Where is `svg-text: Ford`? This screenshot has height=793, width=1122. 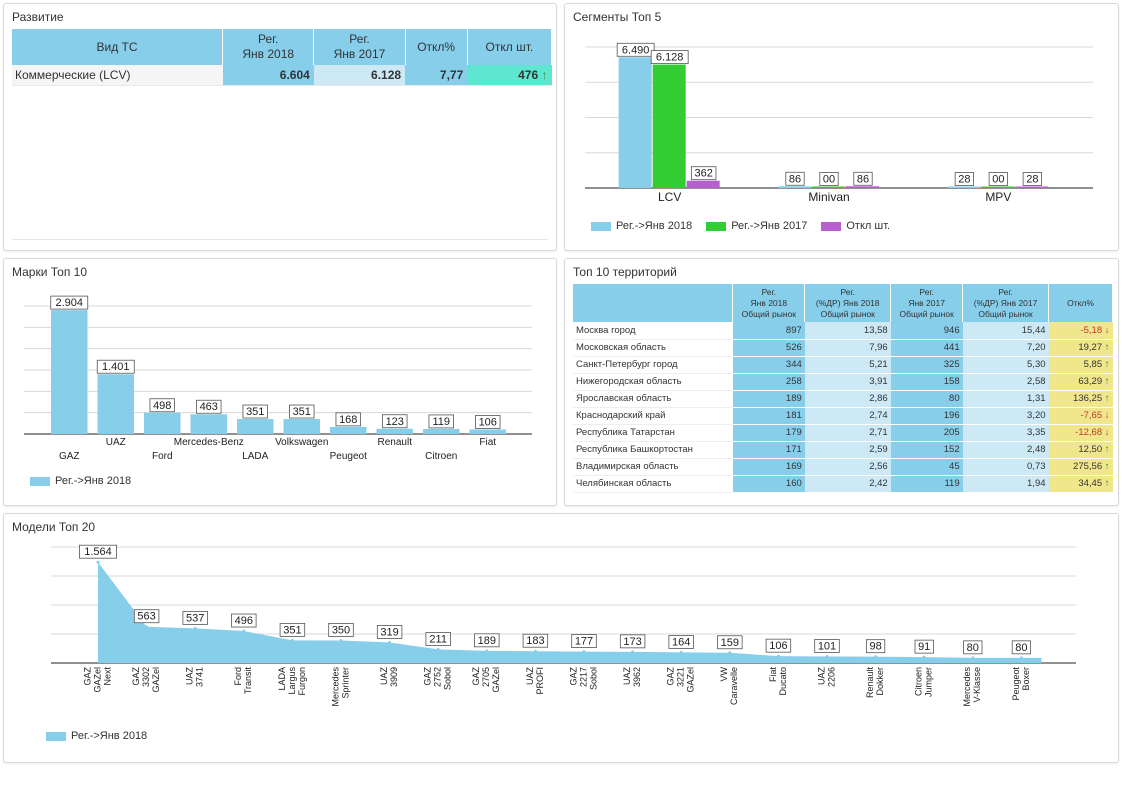
svg-text: Ford is located at coordinates (238, 676).